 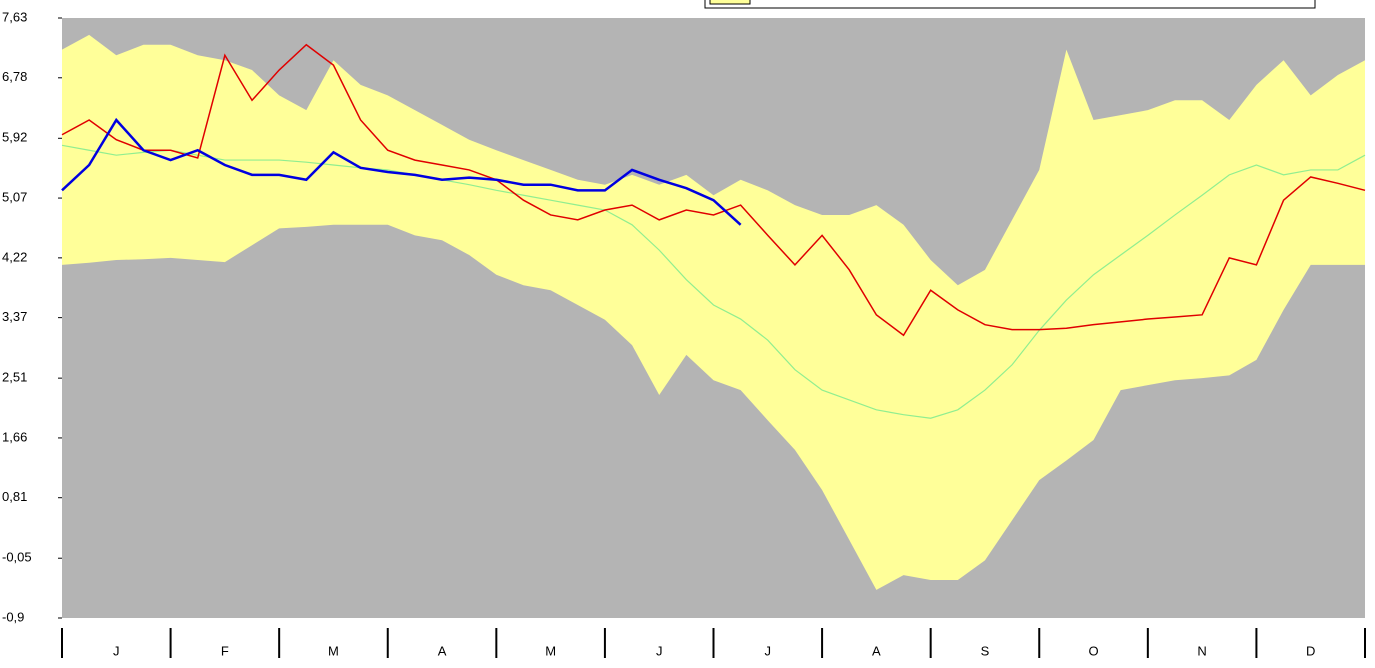 I want to click on y-tick-label: 0,81, so click(x=14, y=496).